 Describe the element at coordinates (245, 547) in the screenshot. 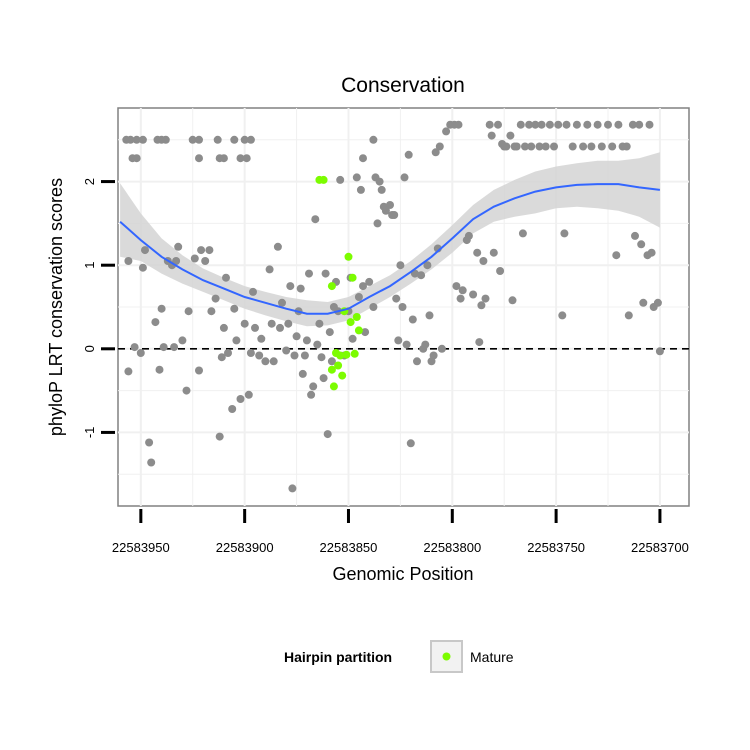

I see `x-tick-label: 22583900` at that location.